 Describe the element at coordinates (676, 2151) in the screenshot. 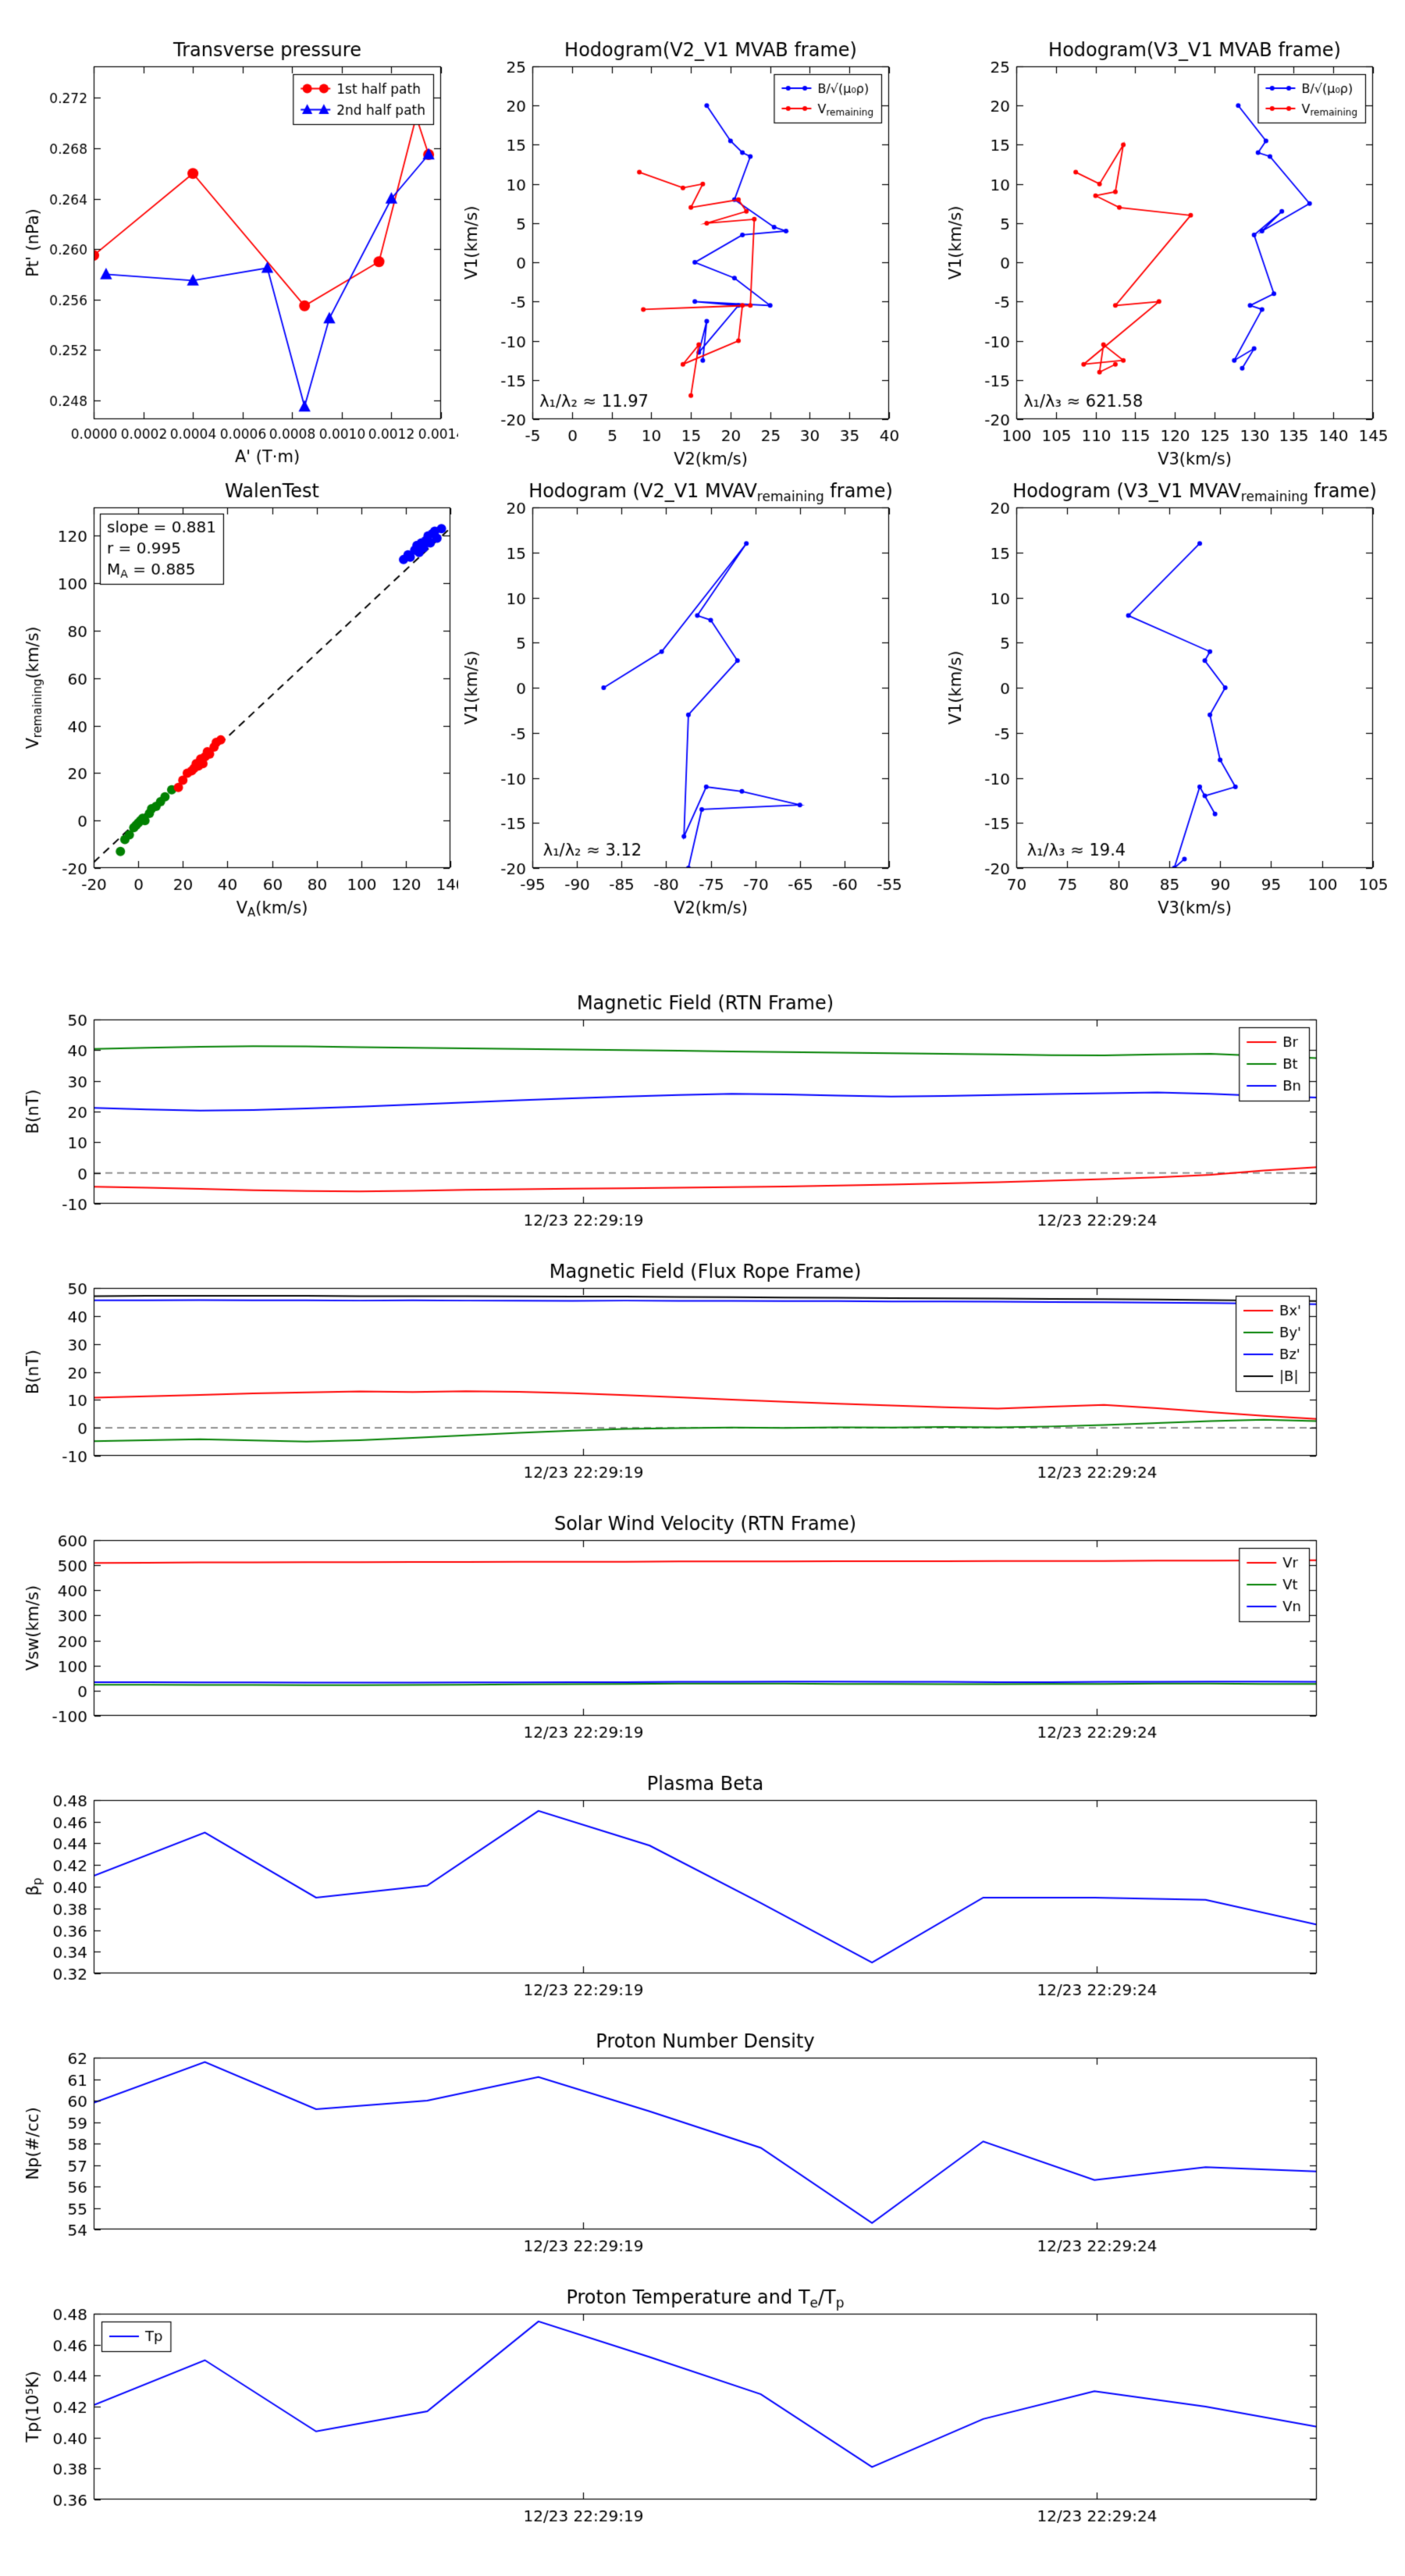

I see `proton-density-chart` at that location.